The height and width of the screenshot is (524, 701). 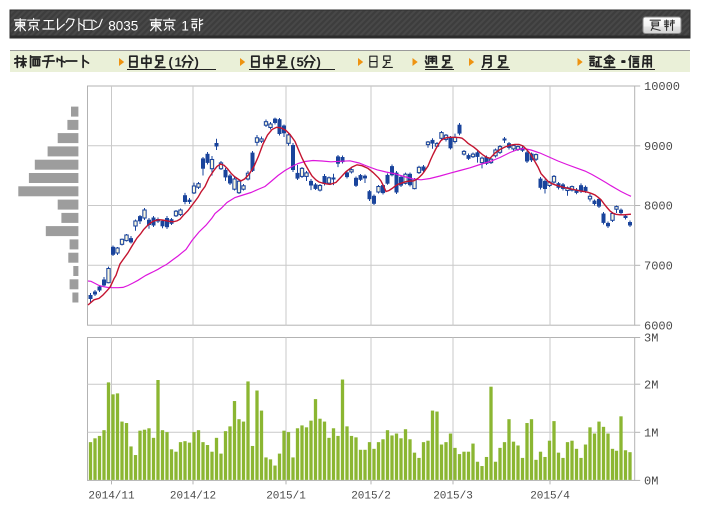 I want to click on svg-text: 2015/2, so click(x=371, y=497).